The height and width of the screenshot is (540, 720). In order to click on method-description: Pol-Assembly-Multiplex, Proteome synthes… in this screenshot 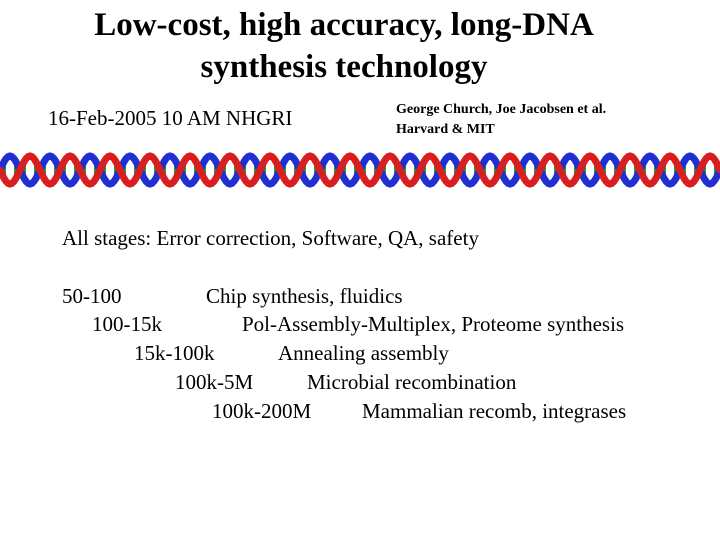, I will do `click(433, 324)`.